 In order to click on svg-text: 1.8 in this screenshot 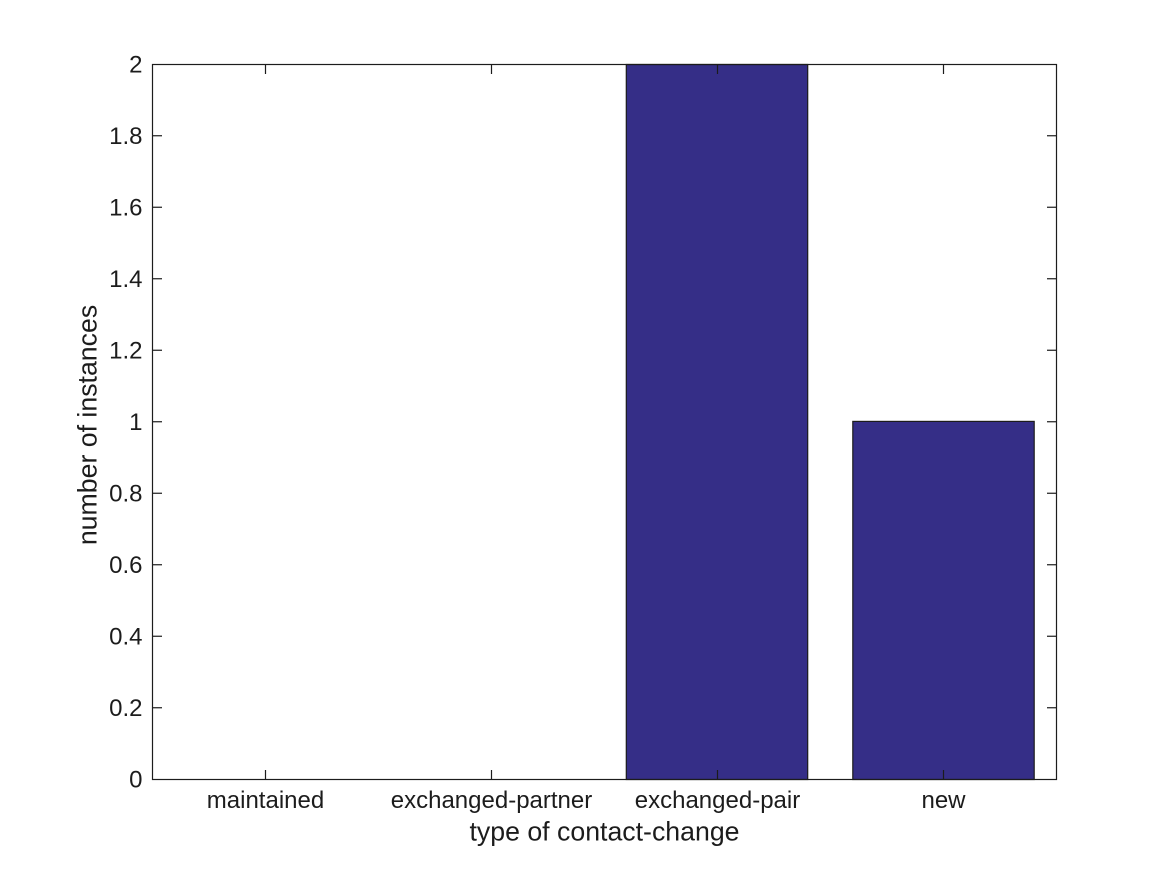, I will do `click(125, 136)`.